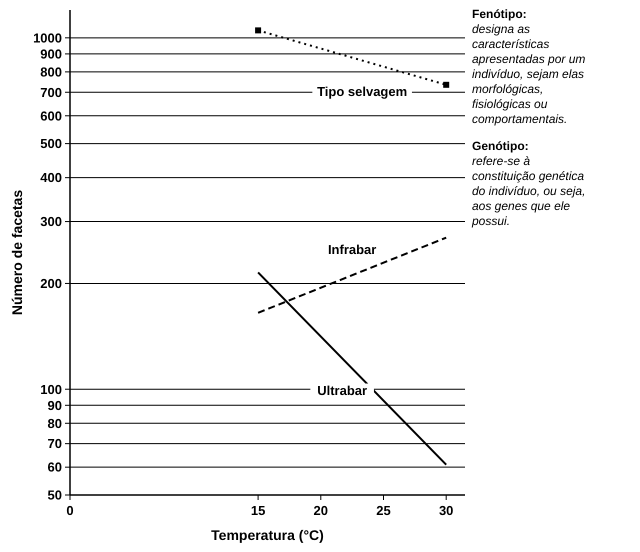 The height and width of the screenshot is (552, 640). I want to click on x-tick-label: 25, so click(383, 510).